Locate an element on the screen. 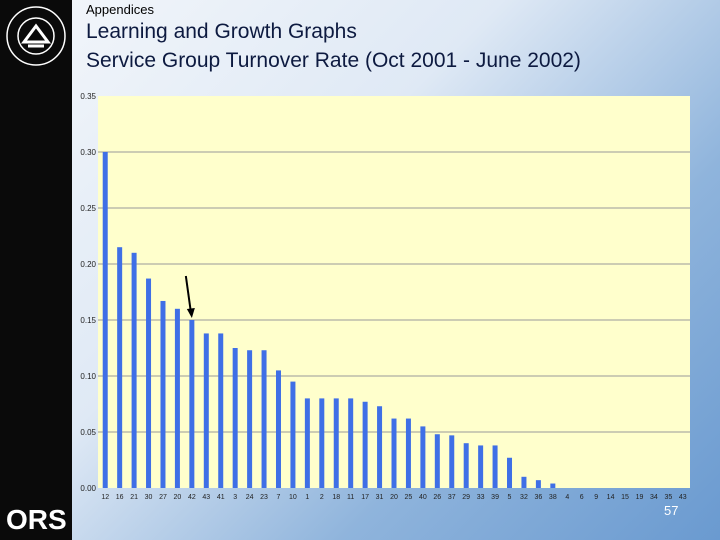  y-tick-label: 0.35 is located at coordinates (88, 96).